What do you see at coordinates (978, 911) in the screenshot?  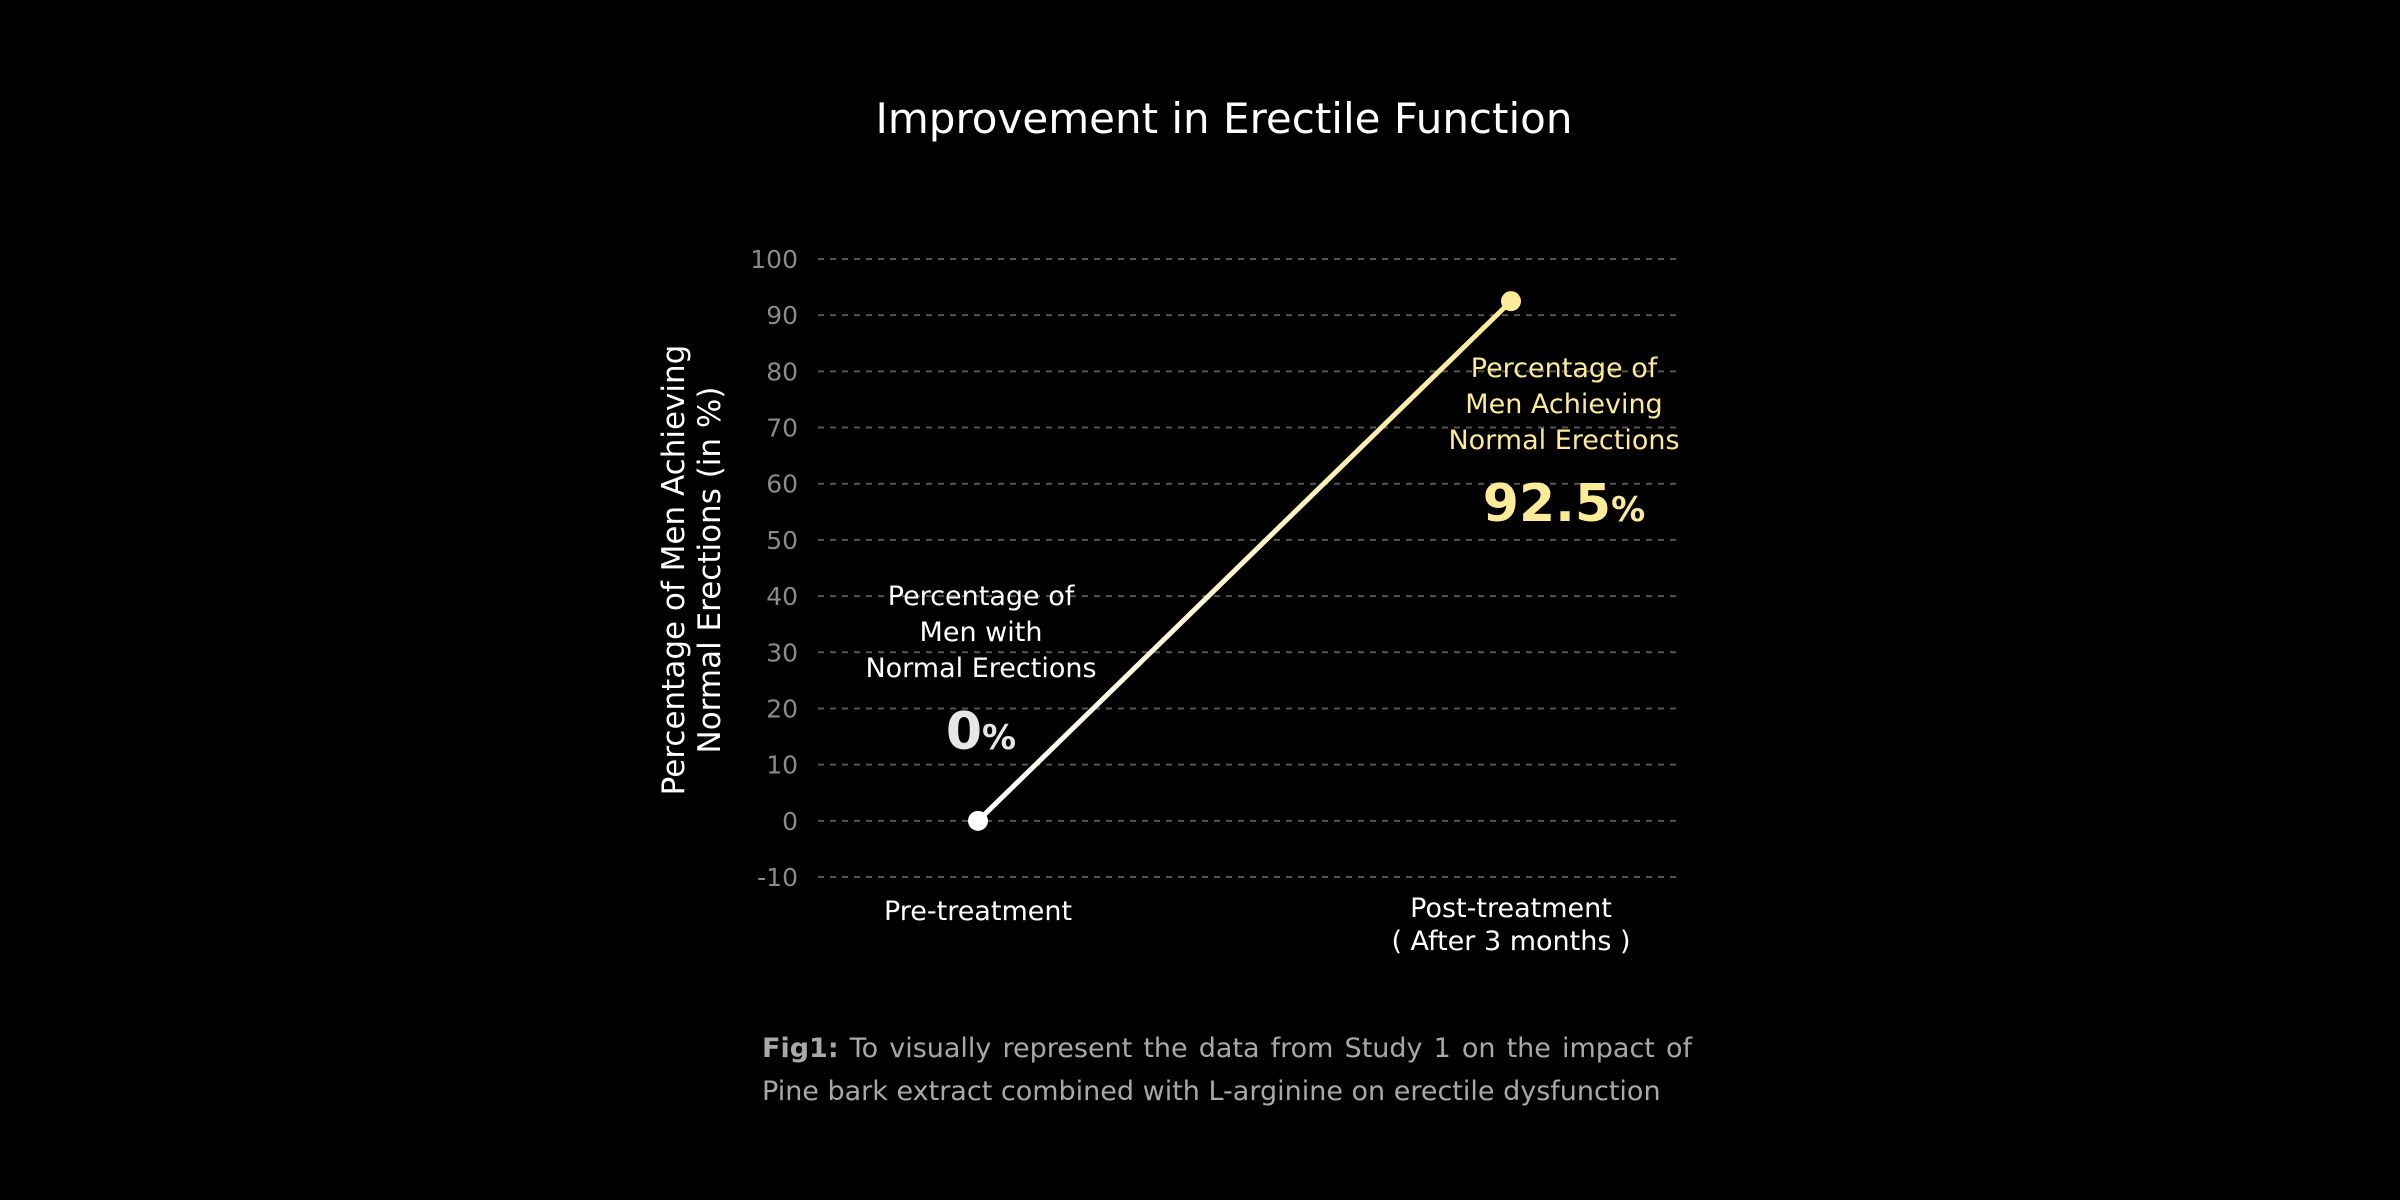 I see `x-tick-label: Pre-treatment` at bounding box center [978, 911].